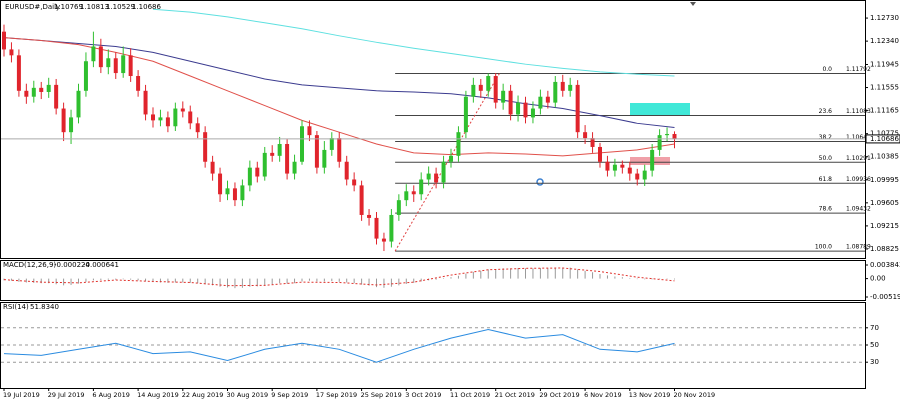  I want to click on y-tick-label: 1.12340, so click(884, 41).